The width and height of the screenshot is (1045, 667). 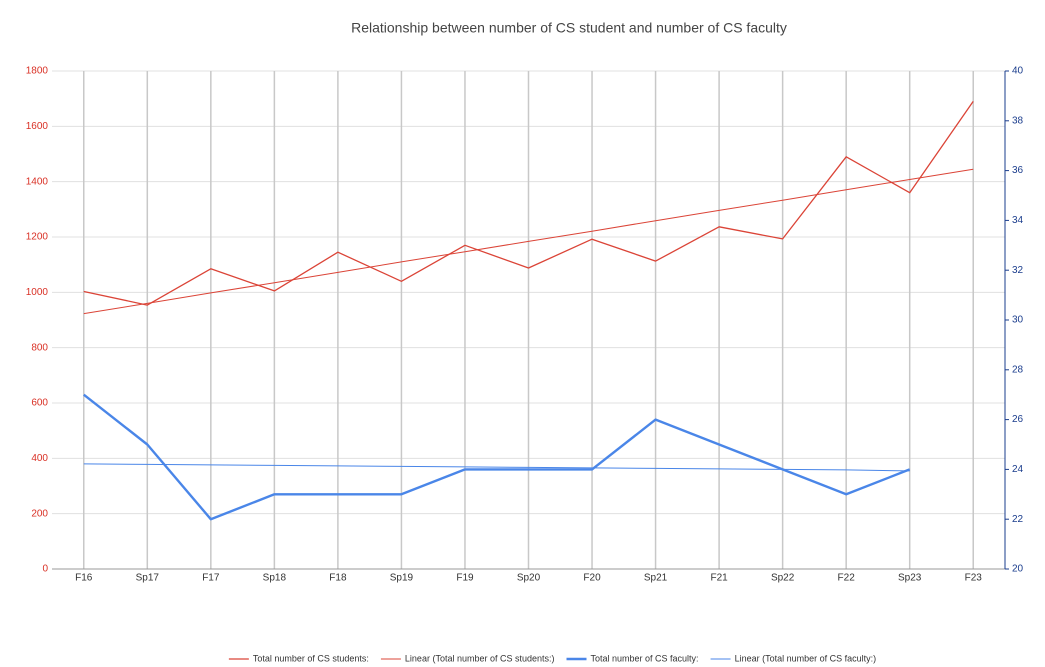 I want to click on legend-text: Linear (Total number of CS faculty:), so click(x=806, y=658).